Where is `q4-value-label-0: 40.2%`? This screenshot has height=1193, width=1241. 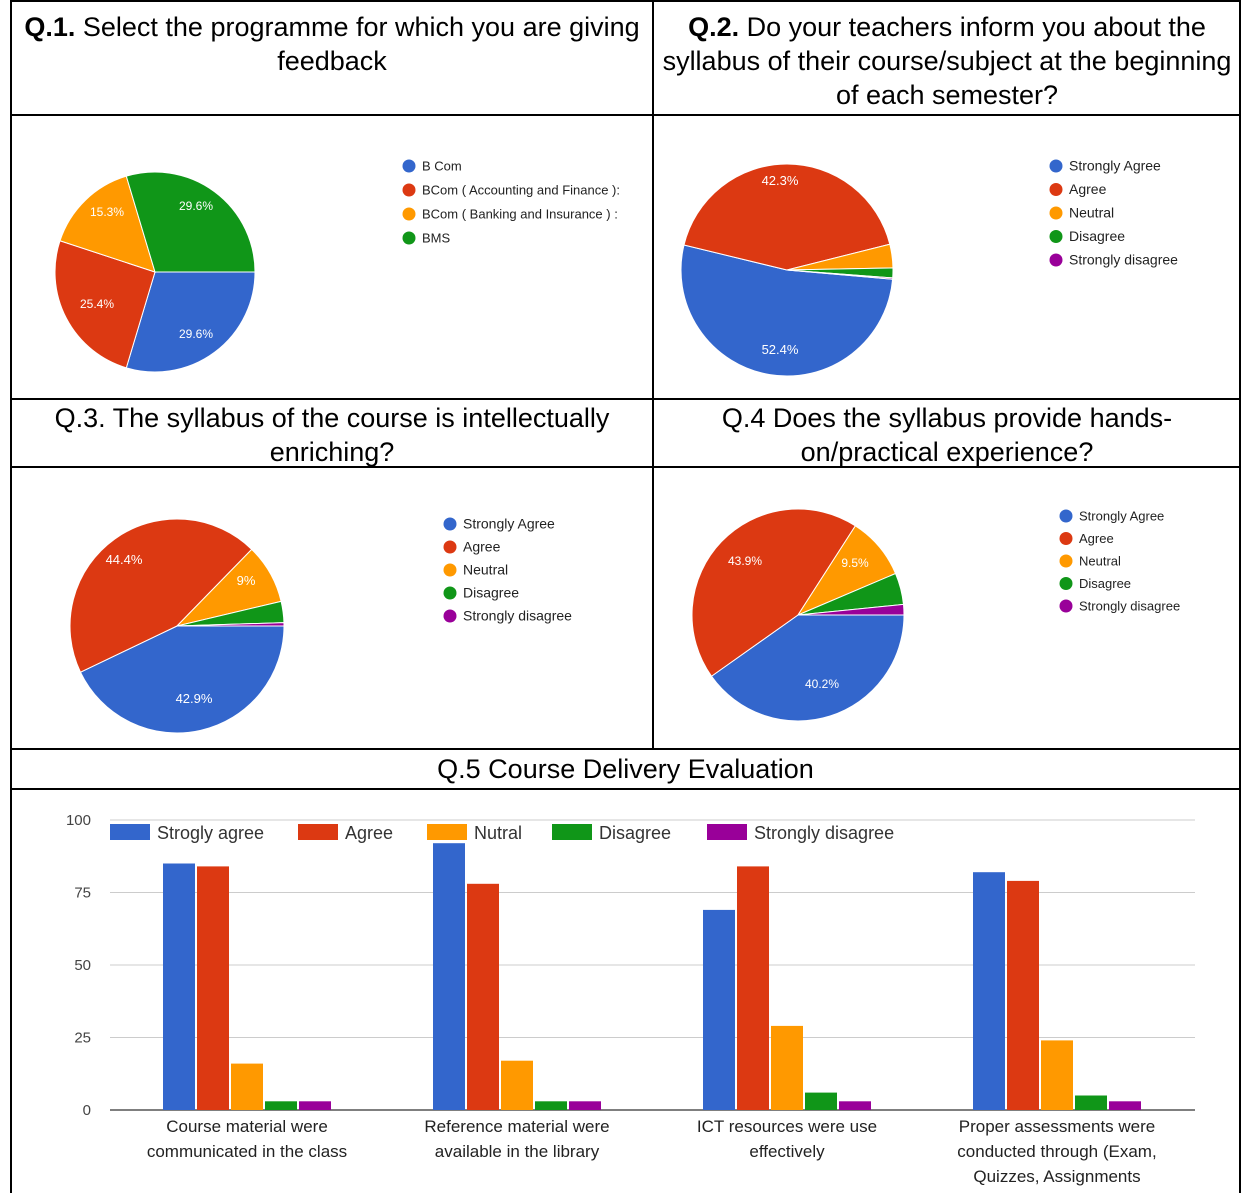 q4-value-label-0: 40.2% is located at coordinates (822, 684).